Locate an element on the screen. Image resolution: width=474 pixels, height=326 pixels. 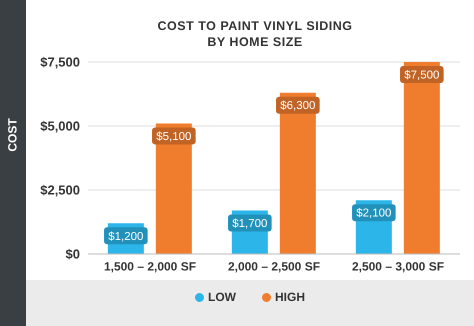
data-label: $5,100 is located at coordinates (174, 136).